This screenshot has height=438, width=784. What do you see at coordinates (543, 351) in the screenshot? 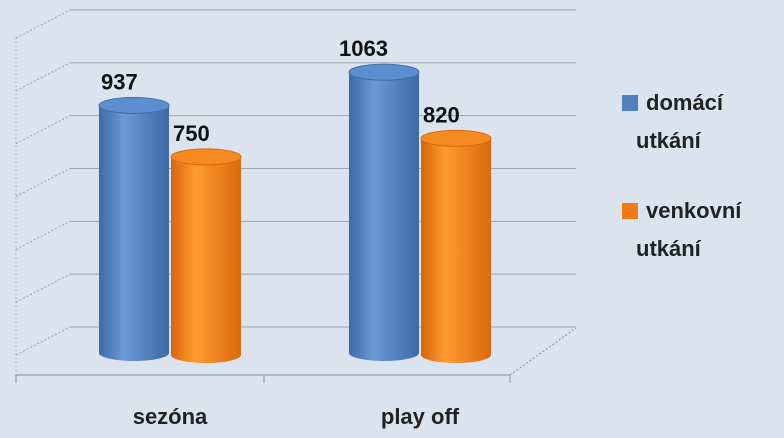
I see `floor-edge` at bounding box center [543, 351].